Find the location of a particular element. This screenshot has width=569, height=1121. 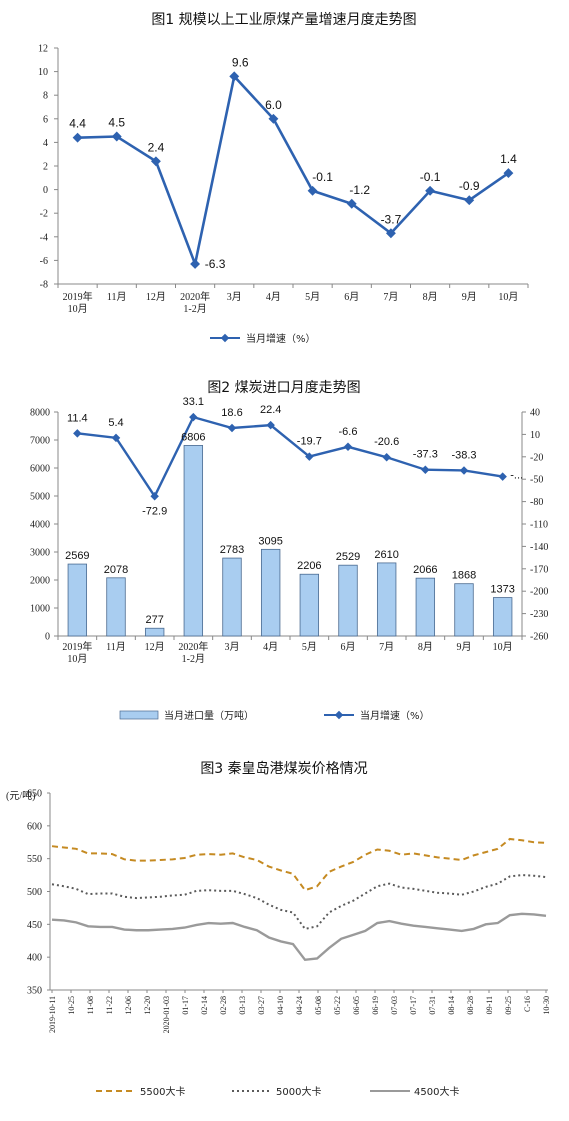

chart-2-growth-label: 11.4 is located at coordinates (77, 418).